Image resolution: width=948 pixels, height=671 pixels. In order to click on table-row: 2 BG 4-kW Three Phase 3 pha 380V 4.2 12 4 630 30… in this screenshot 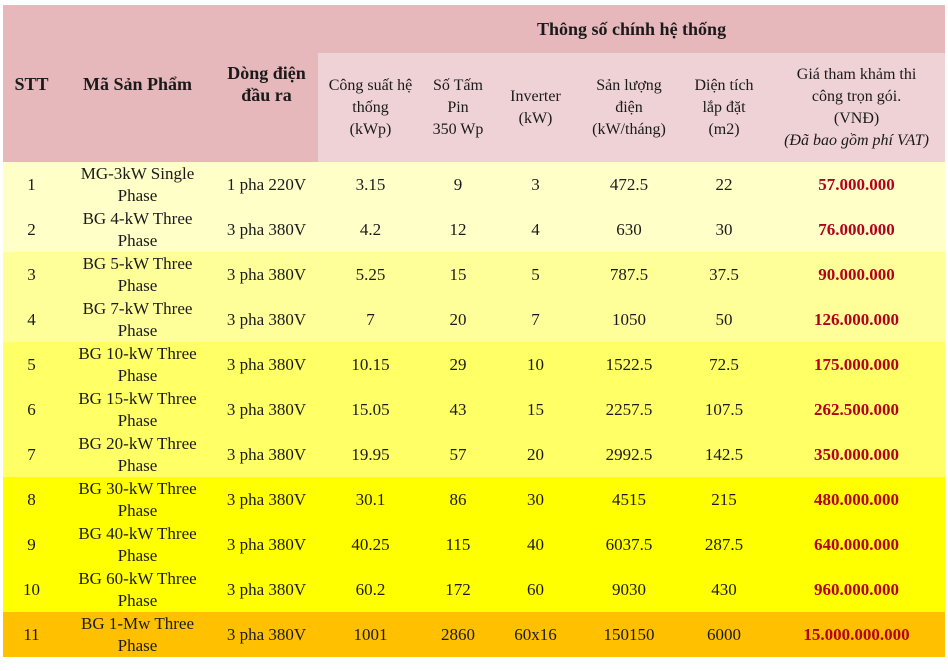, I will do `click(474, 229)`.